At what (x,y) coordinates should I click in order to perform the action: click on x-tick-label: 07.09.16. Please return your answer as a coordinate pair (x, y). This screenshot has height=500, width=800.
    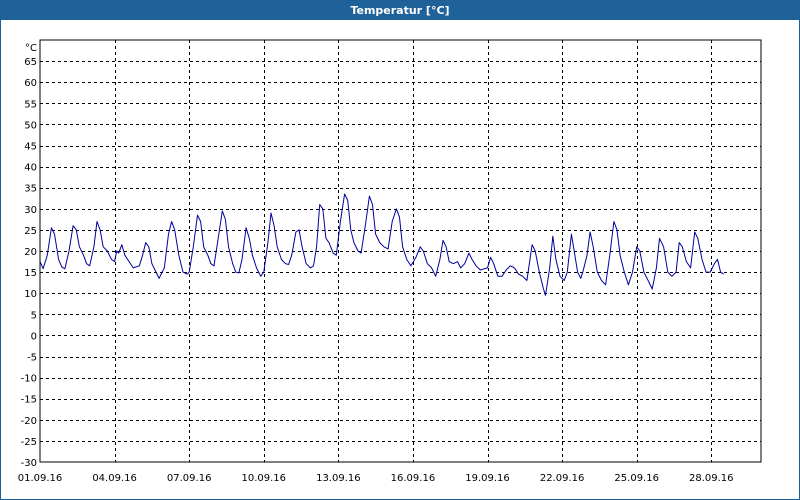
    Looking at the image, I should click on (189, 478).